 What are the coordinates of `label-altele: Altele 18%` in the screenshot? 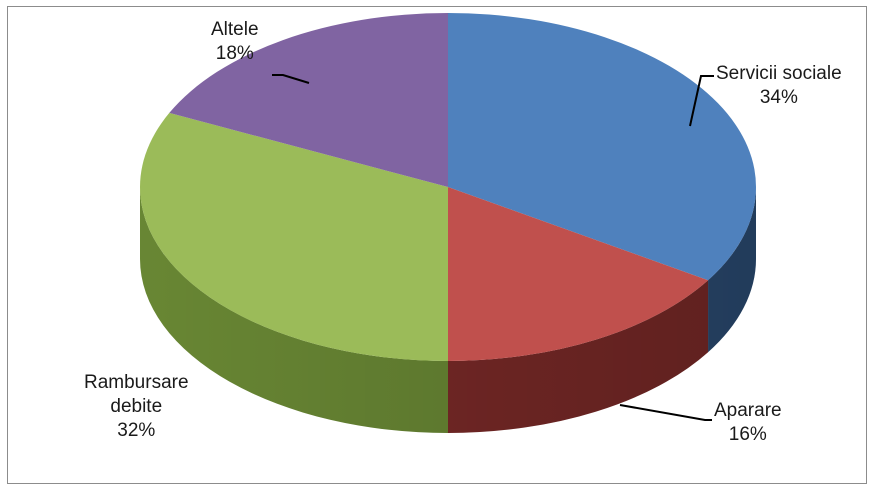 It's located at (235, 42).